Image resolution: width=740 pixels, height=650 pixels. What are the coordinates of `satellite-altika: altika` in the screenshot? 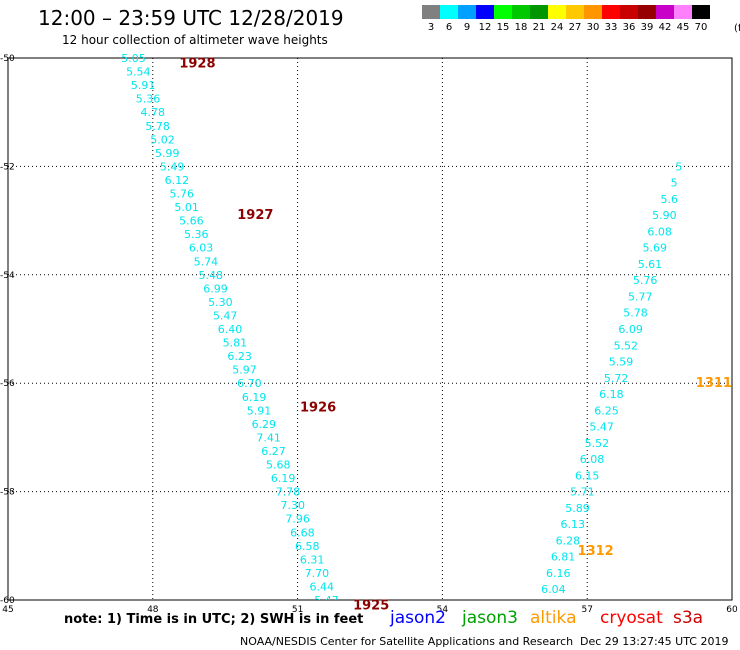 It's located at (553, 618).